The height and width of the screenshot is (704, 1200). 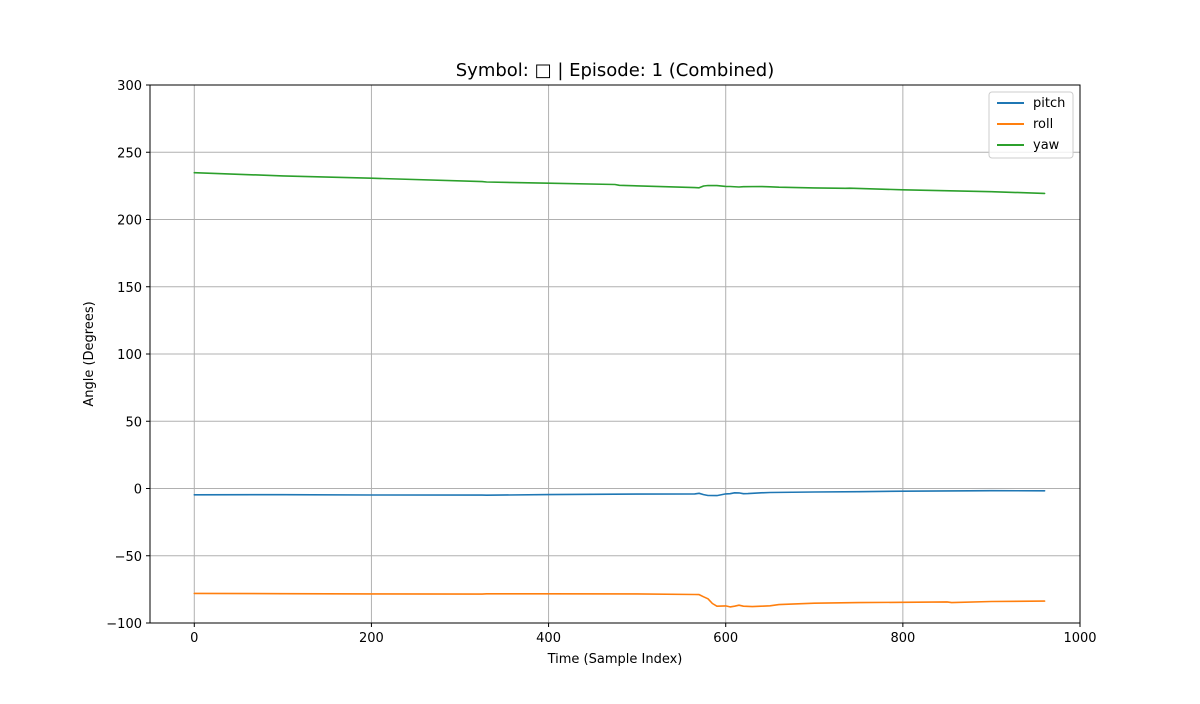 I want to click on legend-label-roll: roll, so click(x=1043, y=124).